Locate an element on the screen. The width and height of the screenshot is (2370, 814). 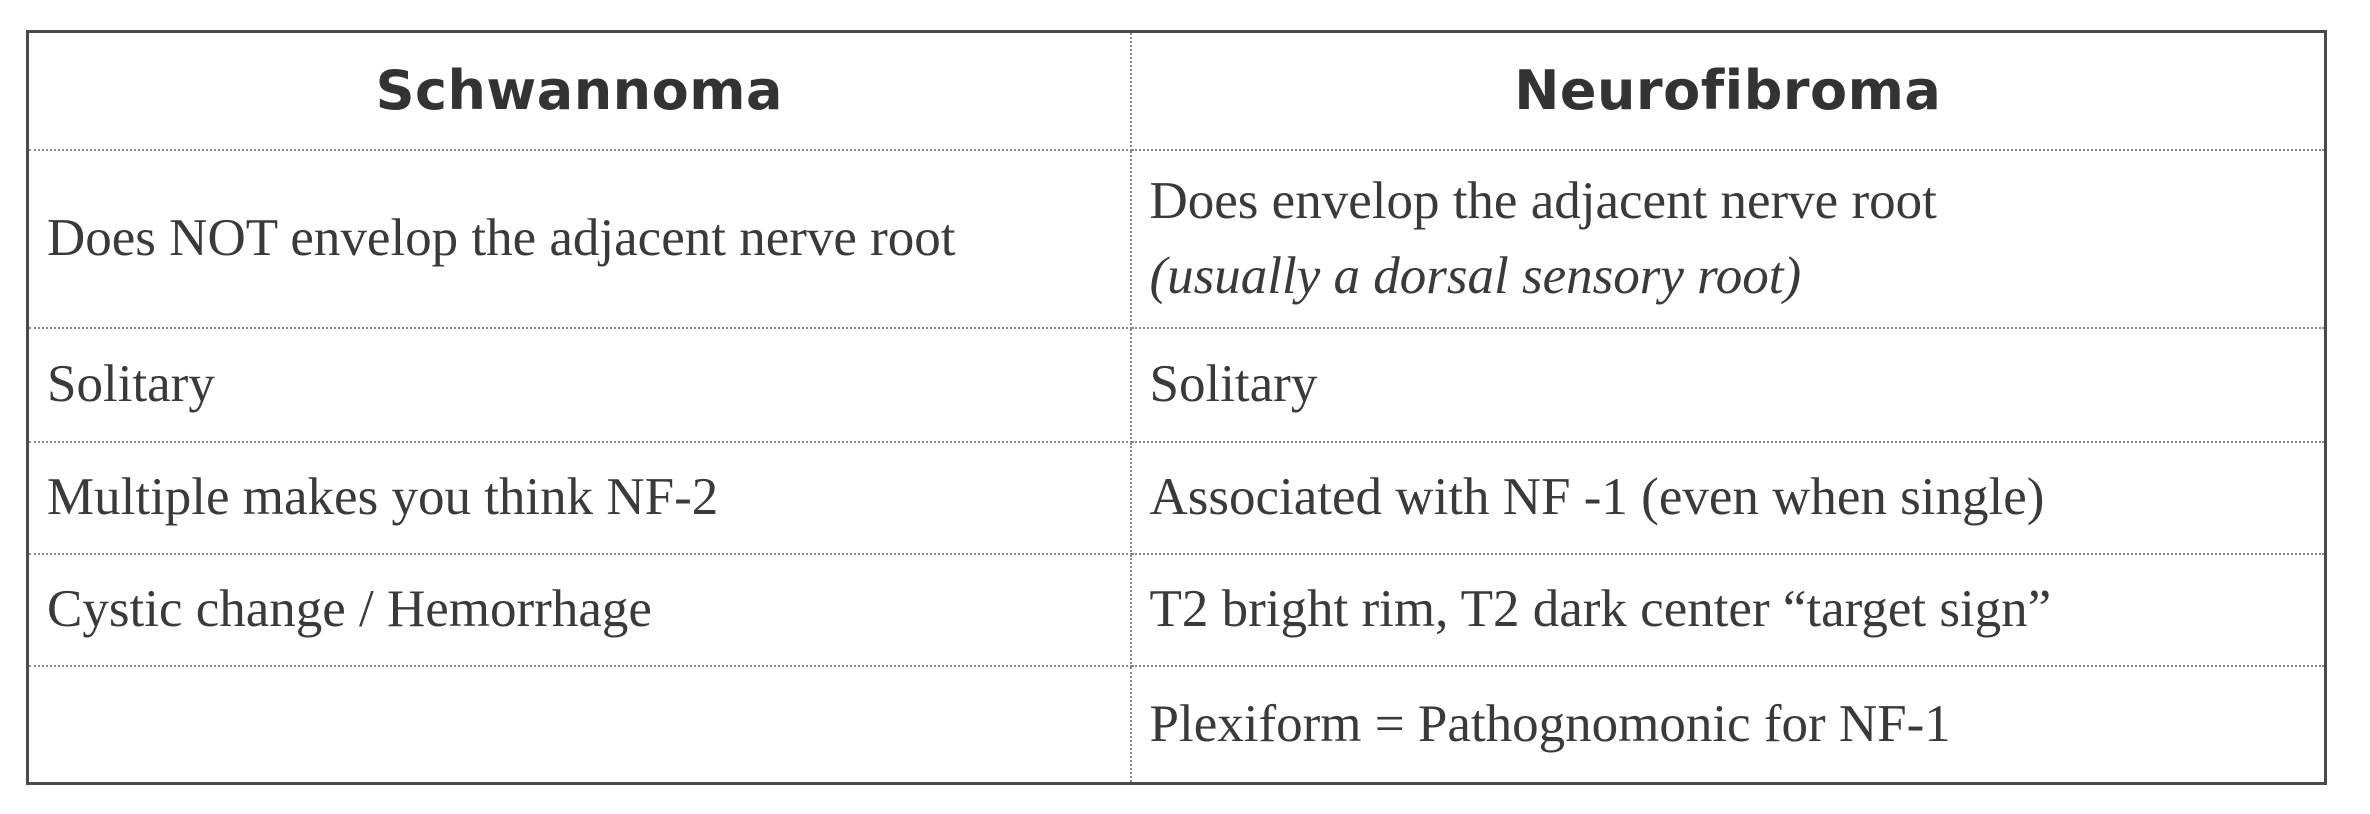
header-neurofibroma: Neurofibroma is located at coordinates (1728, 91).